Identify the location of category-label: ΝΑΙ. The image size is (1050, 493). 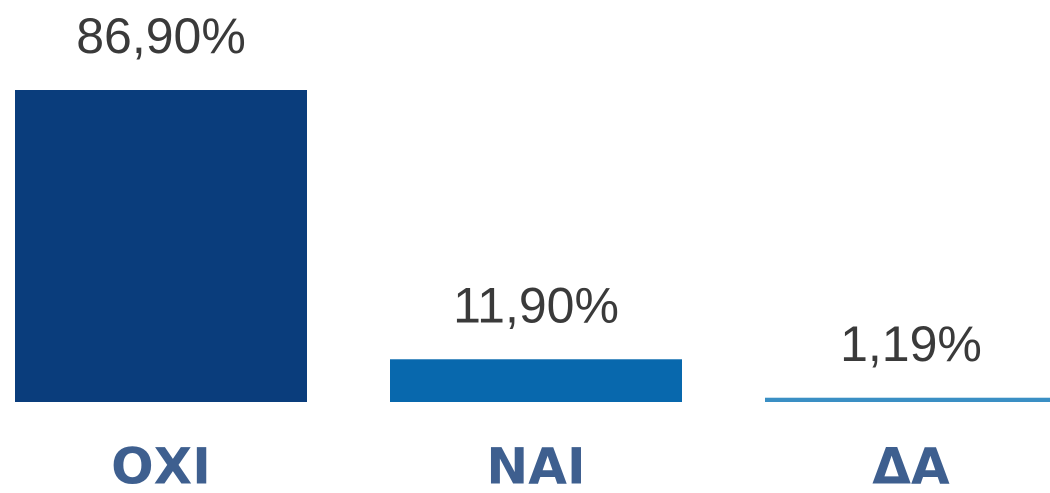
(535, 465).